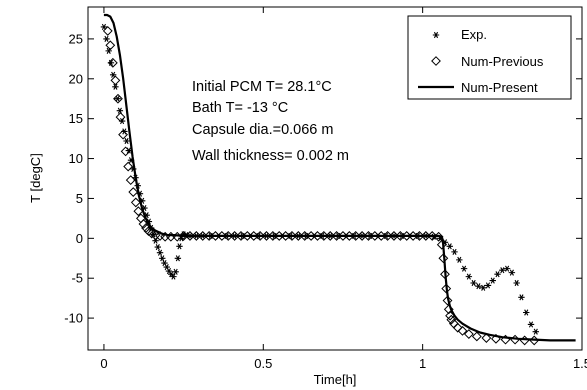 The height and width of the screenshot is (390, 587). What do you see at coordinates (73, 318) in the screenshot?
I see `y-tick-label-7: -10` at bounding box center [73, 318].